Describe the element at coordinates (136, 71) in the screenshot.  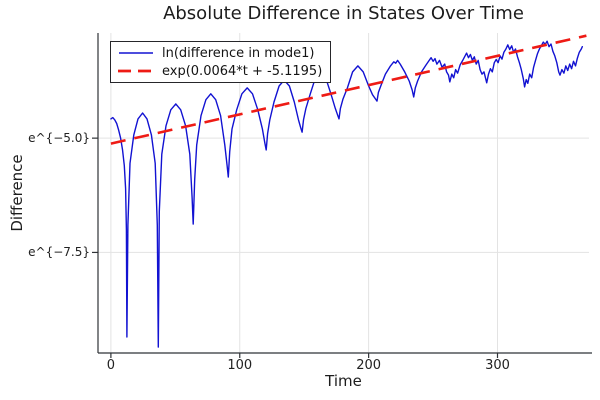
I see `dashed-line-sample-icon` at that location.